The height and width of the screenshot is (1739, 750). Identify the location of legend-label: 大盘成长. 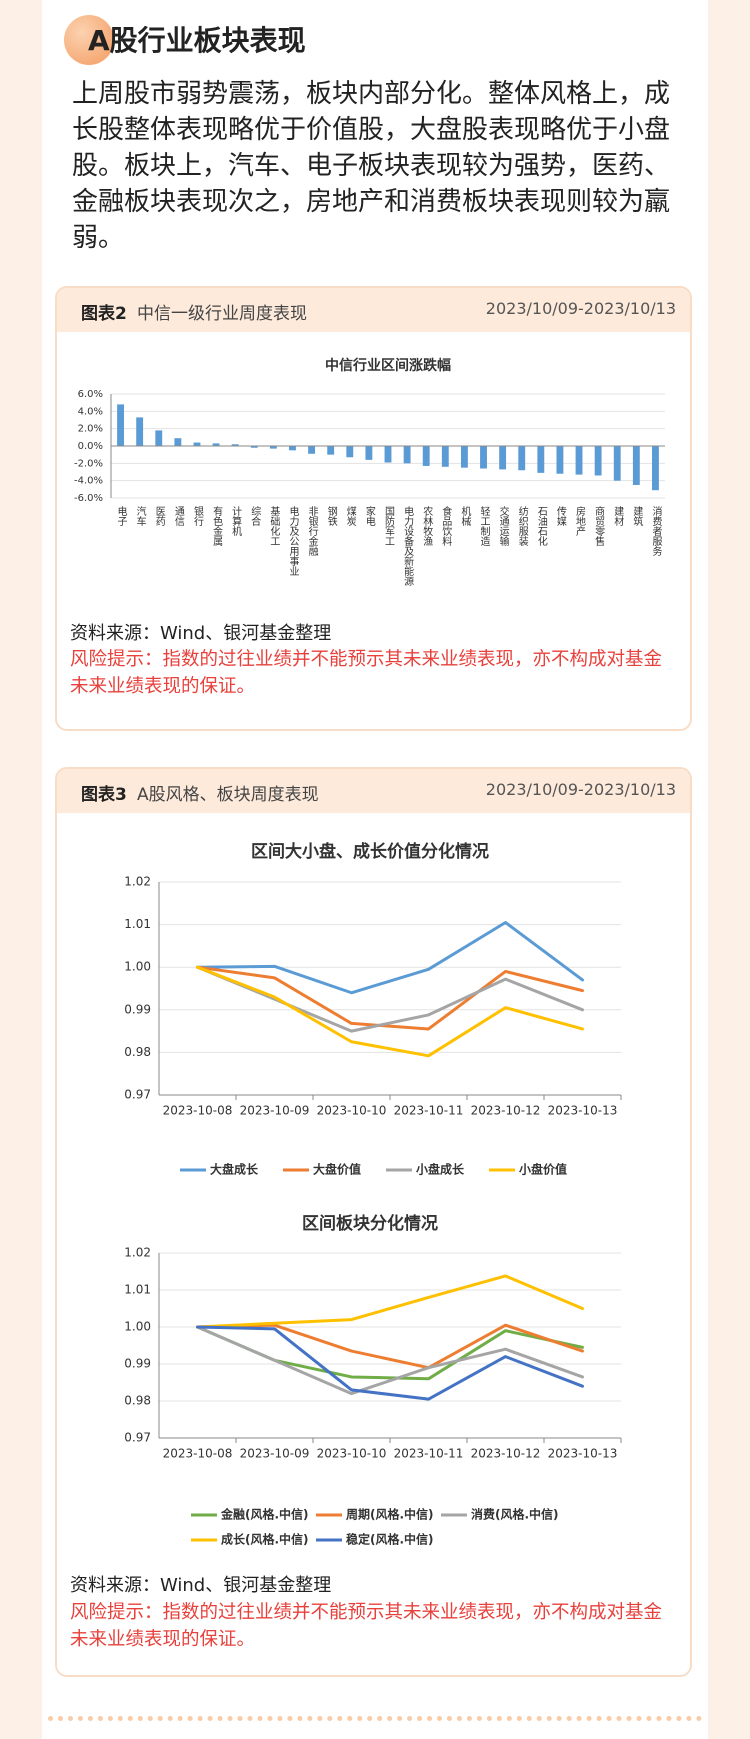
(234, 1169).